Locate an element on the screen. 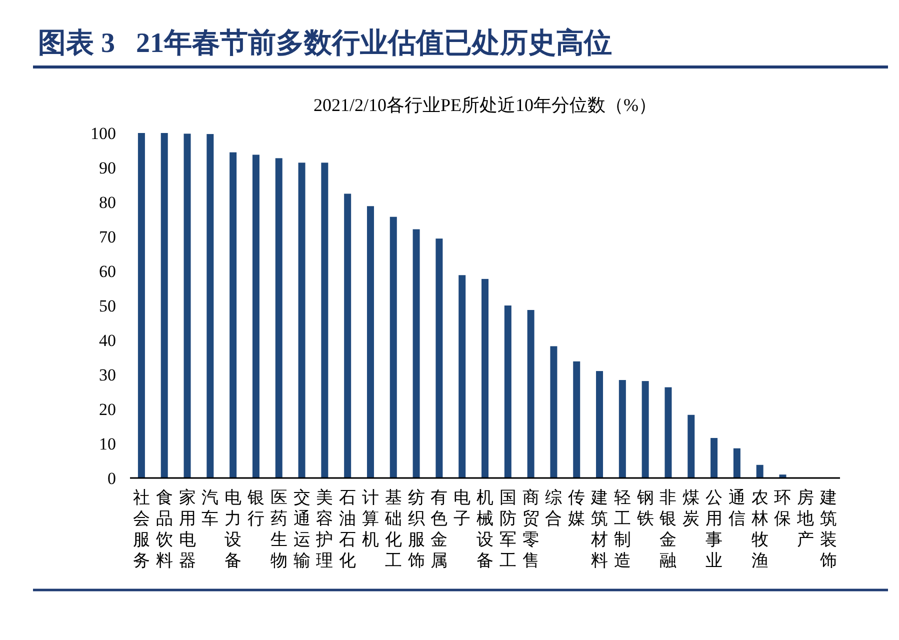  chart-subtitle: 2021/2/10各行业PE所处近10年分位数（%） is located at coordinates (485, 105).